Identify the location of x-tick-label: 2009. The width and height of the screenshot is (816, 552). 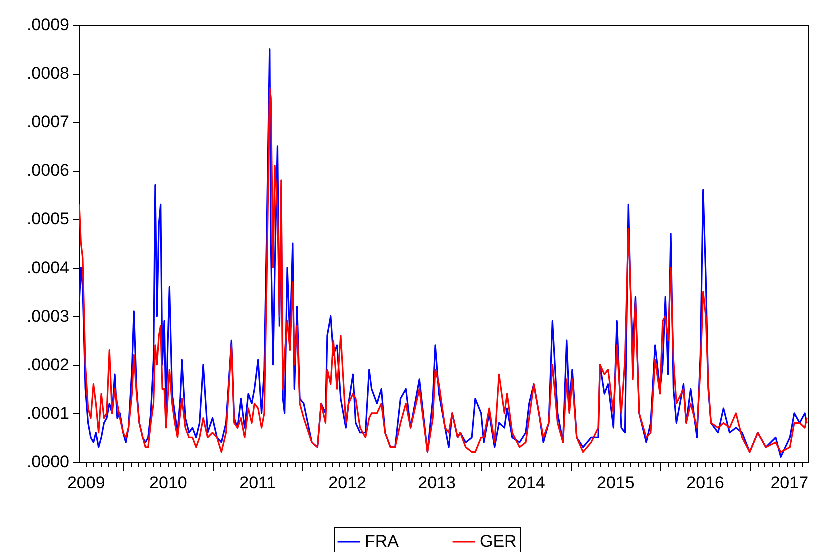
(86, 483).